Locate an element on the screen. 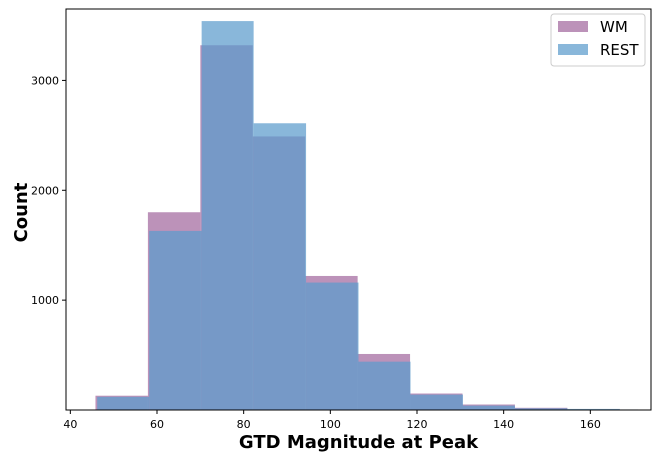 The width and height of the screenshot is (653, 453). legend-label-rest: REST is located at coordinates (619, 50).